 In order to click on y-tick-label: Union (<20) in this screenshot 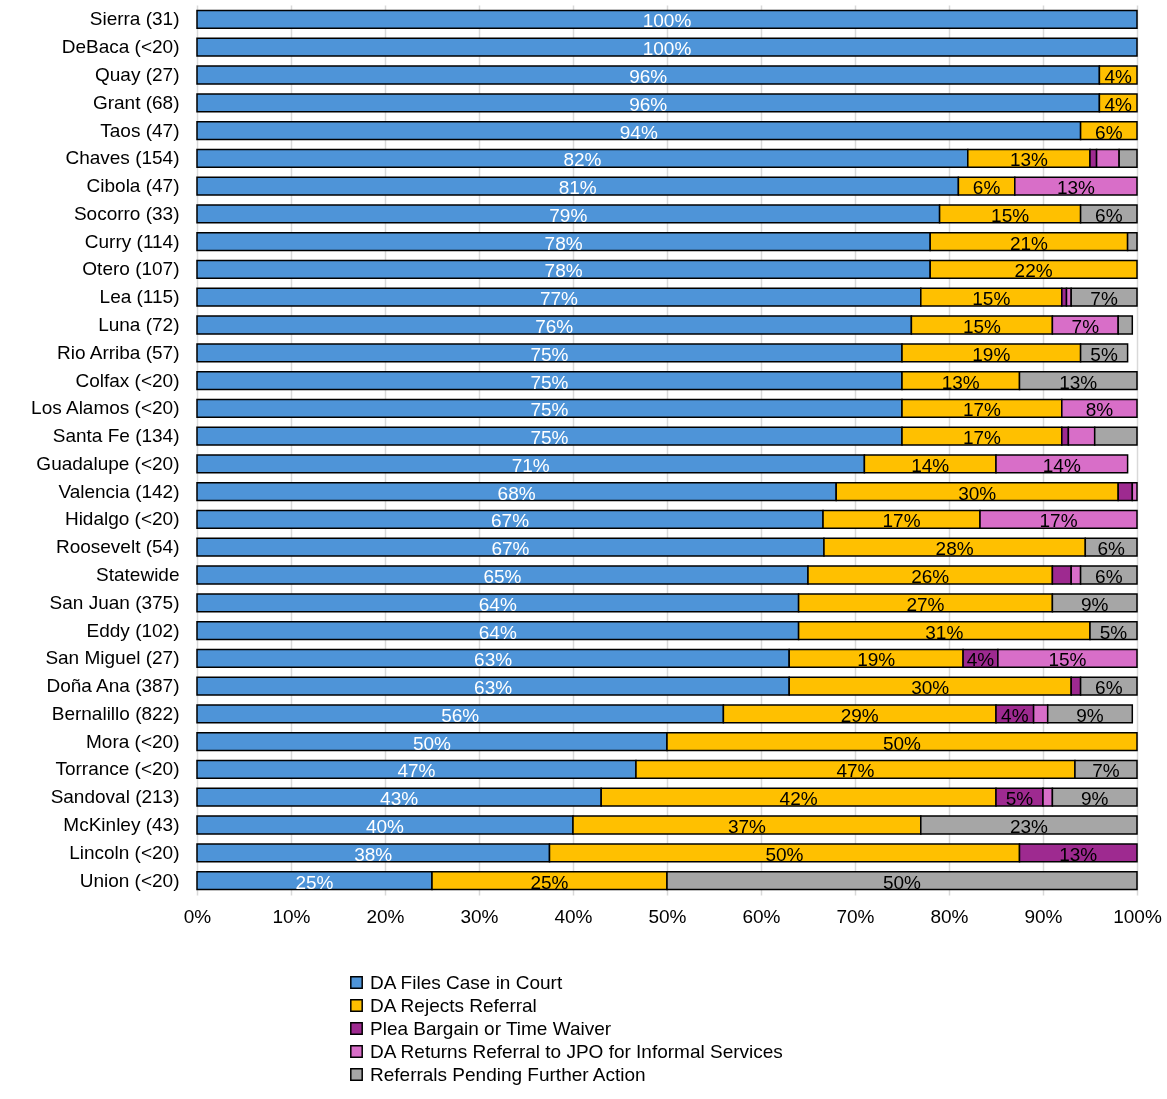, I will do `click(129, 880)`.